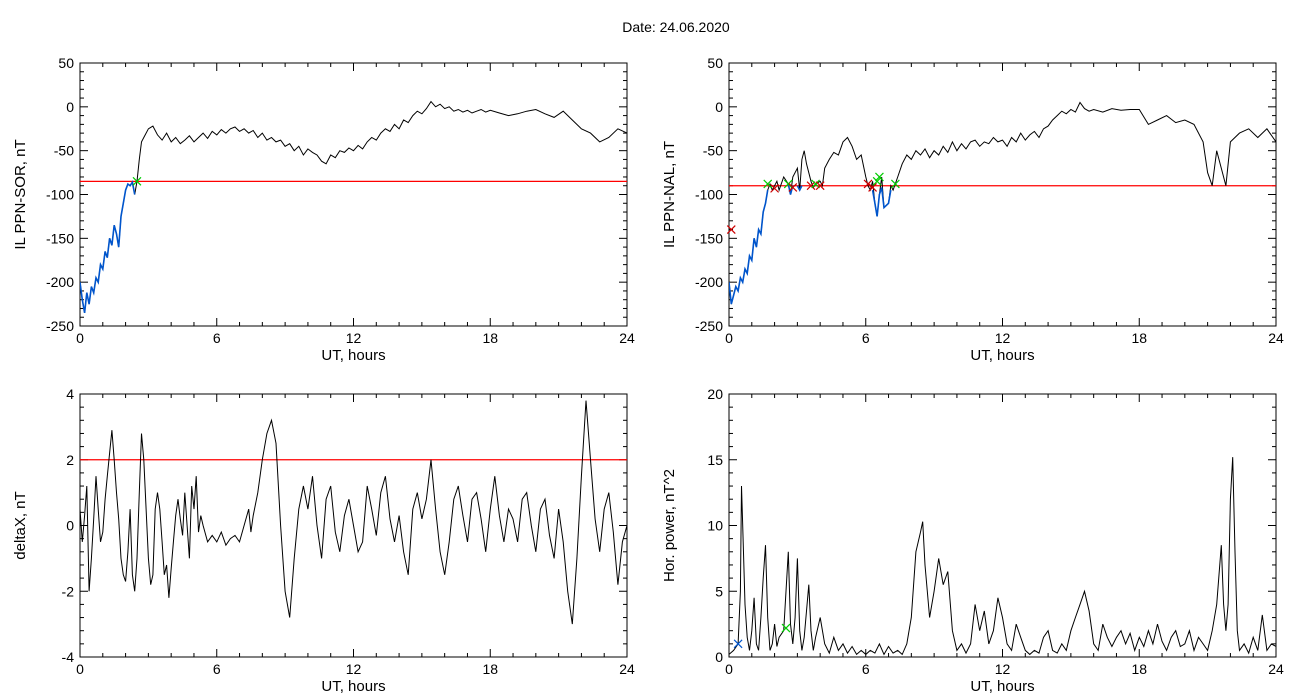  I want to click on page-title: Date: 24.06.2020, so click(676, 27).